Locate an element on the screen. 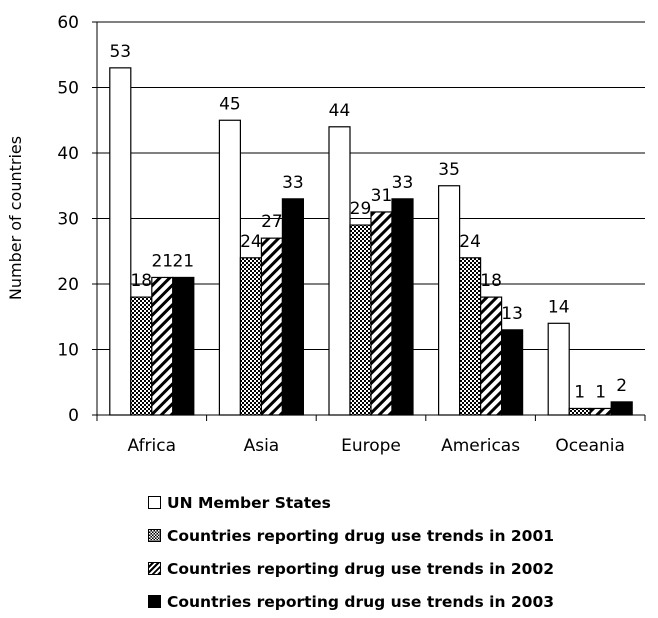  data-label: 53 is located at coordinates (120, 52).